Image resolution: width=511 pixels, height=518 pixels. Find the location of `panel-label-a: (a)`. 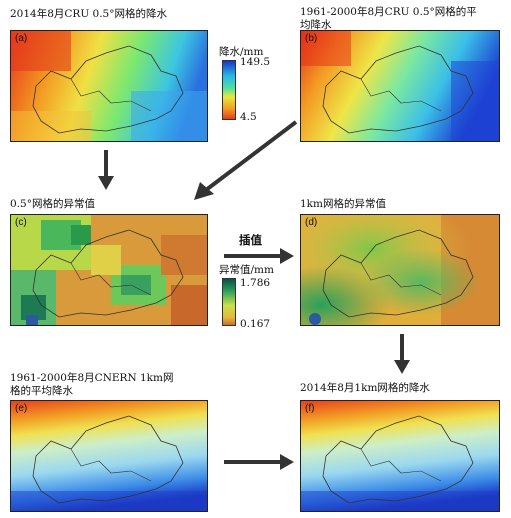

panel-label-a: (a) is located at coordinates (21, 38).